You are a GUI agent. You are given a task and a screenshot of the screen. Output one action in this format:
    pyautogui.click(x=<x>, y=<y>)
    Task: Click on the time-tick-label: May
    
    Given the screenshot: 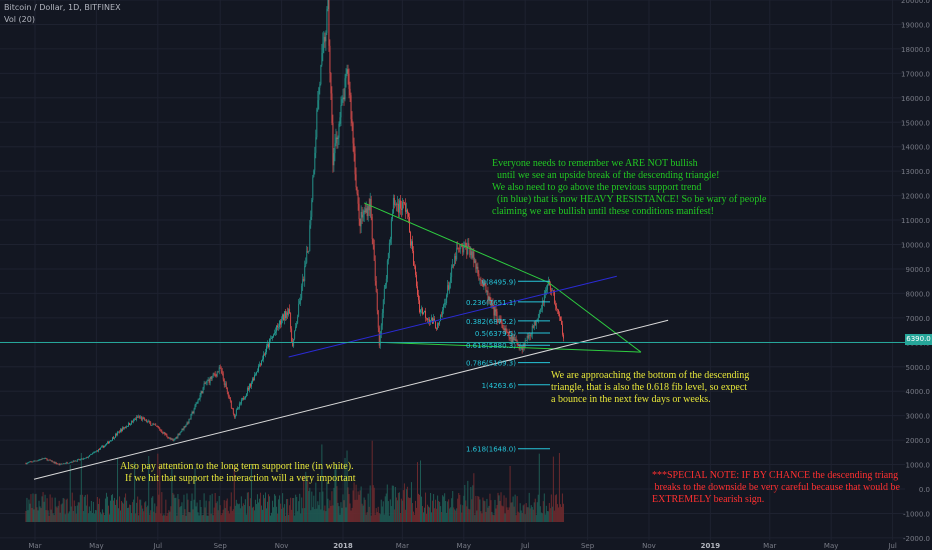 What is the action you would take?
    pyautogui.click(x=96, y=546)
    